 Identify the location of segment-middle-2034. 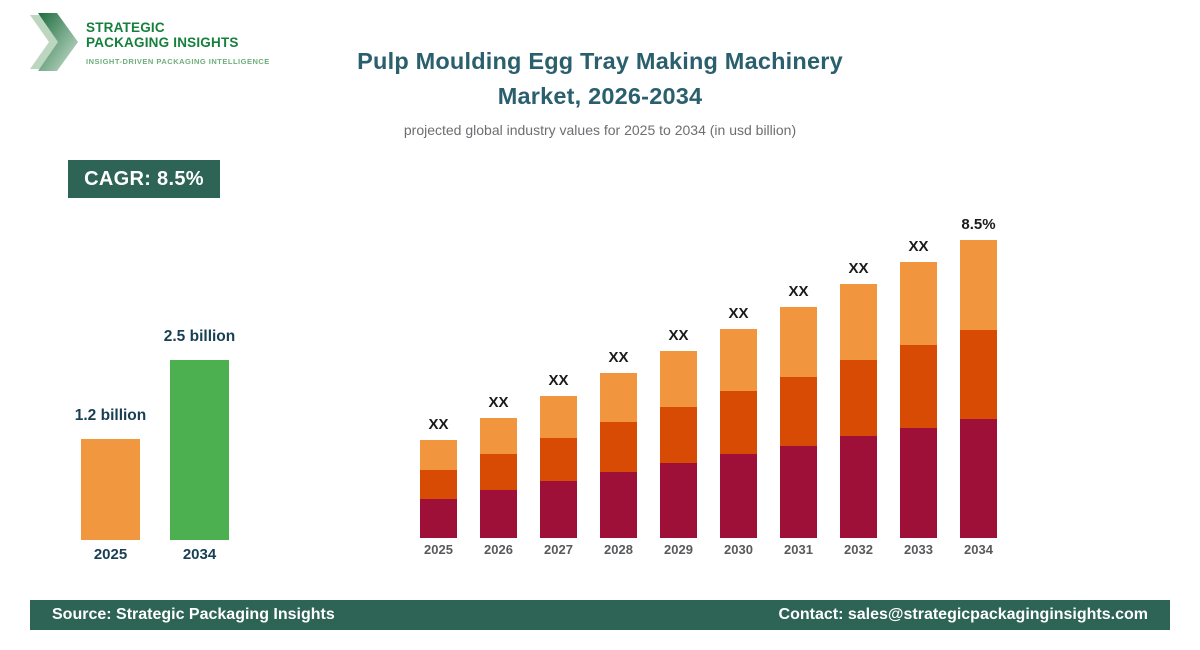
(978, 374).